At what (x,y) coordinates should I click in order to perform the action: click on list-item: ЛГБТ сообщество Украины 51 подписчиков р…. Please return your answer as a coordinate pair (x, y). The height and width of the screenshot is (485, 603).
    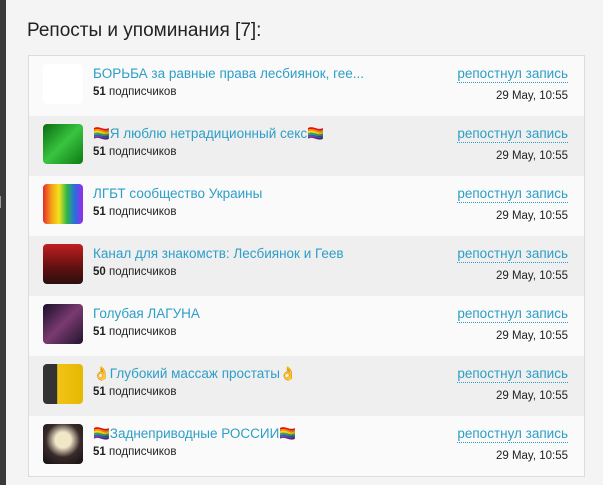
    Looking at the image, I should click on (306, 206).